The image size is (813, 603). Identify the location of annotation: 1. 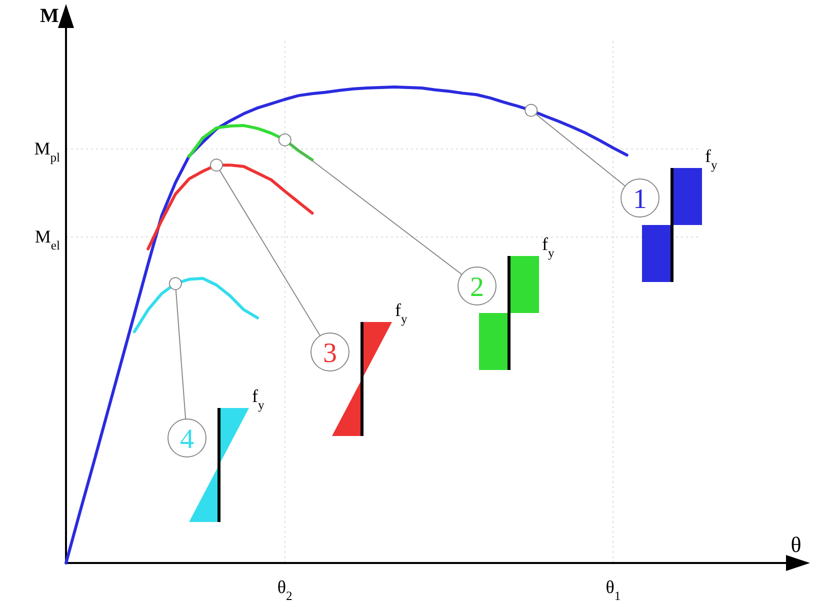
(640, 199).